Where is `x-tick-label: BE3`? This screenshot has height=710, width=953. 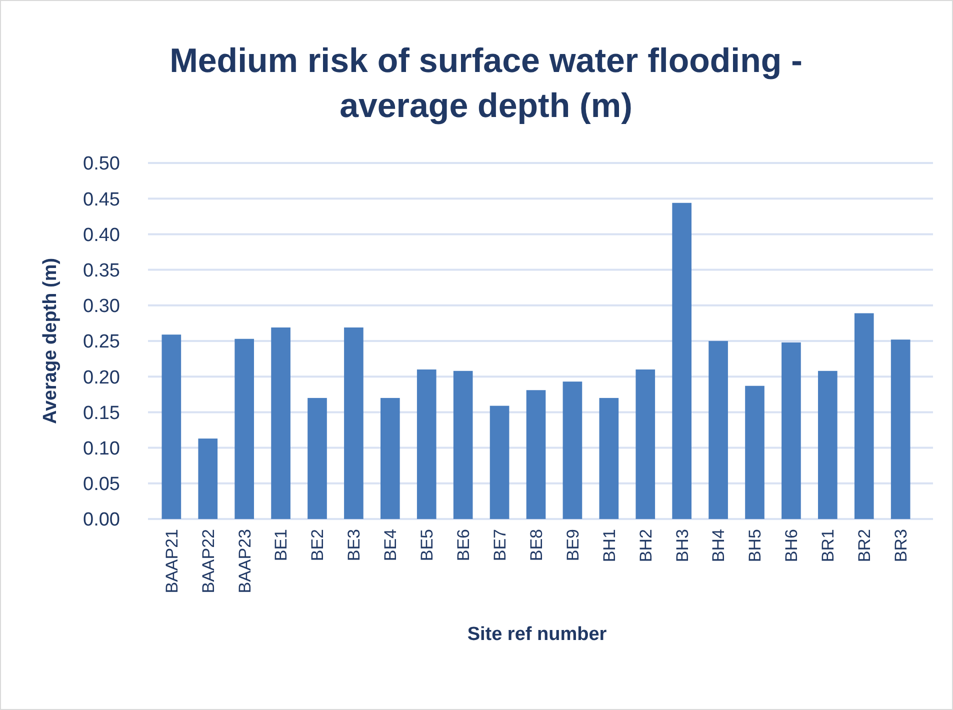
x-tick-label: BE3 is located at coordinates (354, 545).